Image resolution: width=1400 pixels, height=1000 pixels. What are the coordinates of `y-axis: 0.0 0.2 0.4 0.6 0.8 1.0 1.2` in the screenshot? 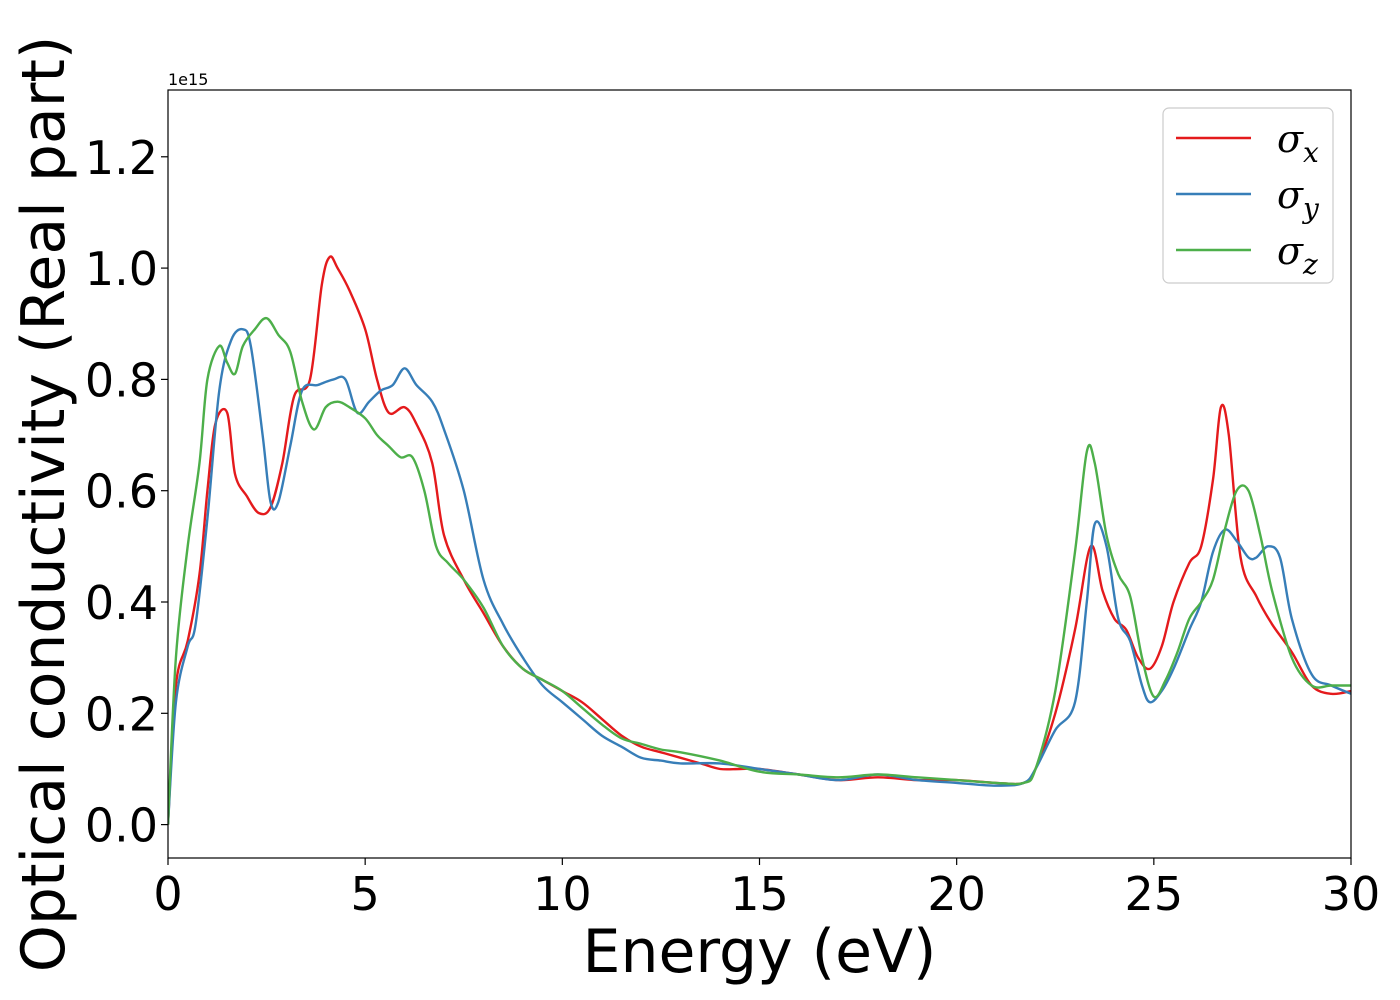 It's located at (126, 492).